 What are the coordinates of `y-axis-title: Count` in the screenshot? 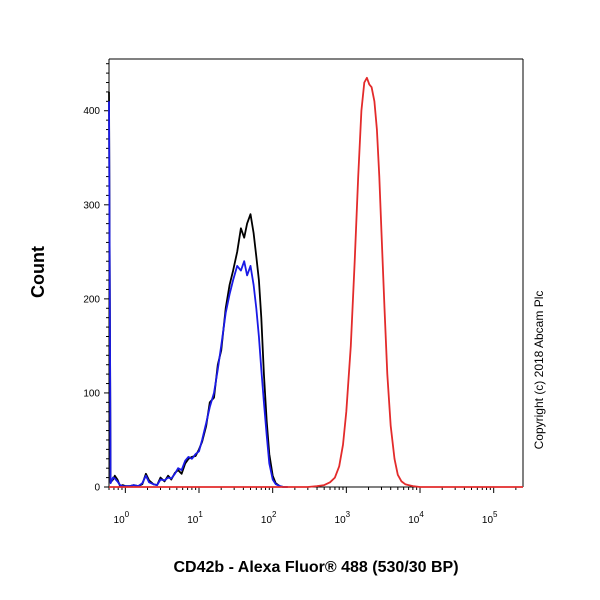 It's located at (38, 272).